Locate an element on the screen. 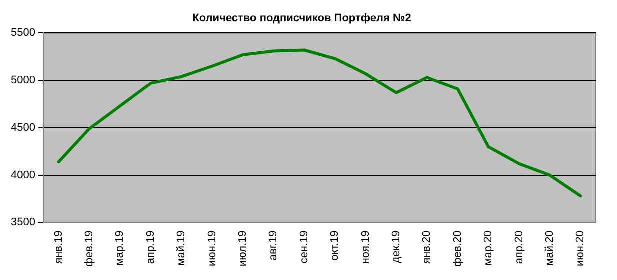 Image resolution: width=617 pixels, height=280 pixels. x-tick-label: фев.19 is located at coordinates (90, 249).